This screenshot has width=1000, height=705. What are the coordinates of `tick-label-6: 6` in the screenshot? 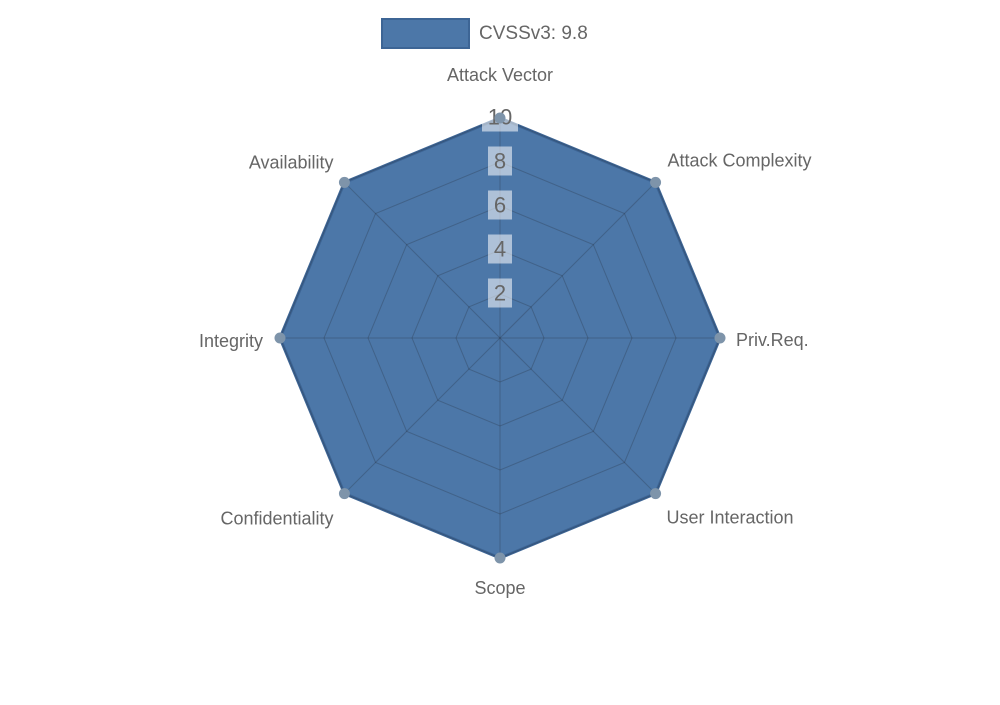 It's located at (500, 205).